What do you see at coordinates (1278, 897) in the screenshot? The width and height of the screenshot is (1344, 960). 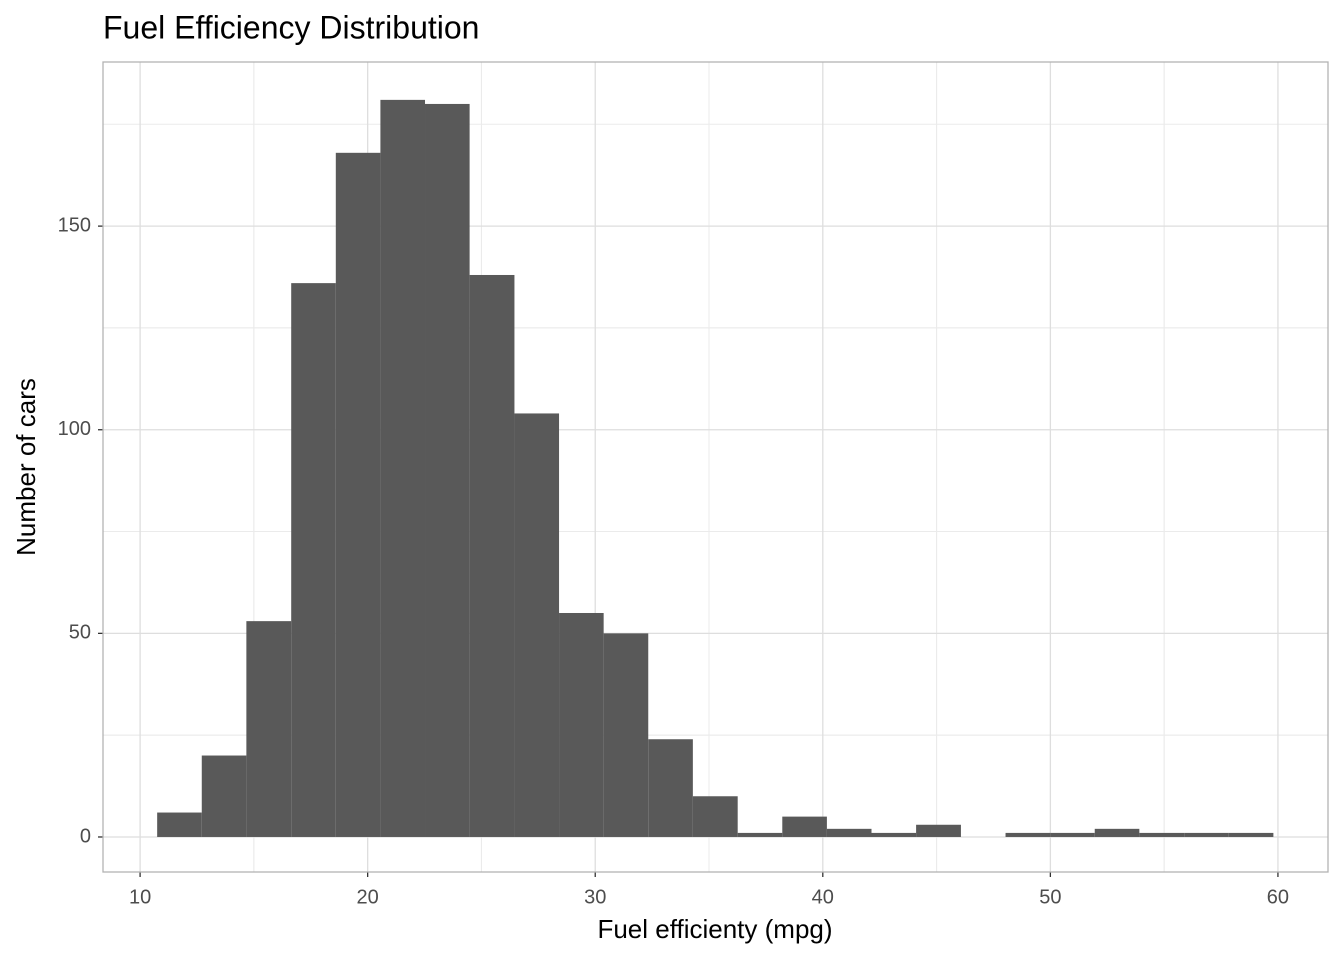 I see `x-tick-label: 60` at bounding box center [1278, 897].